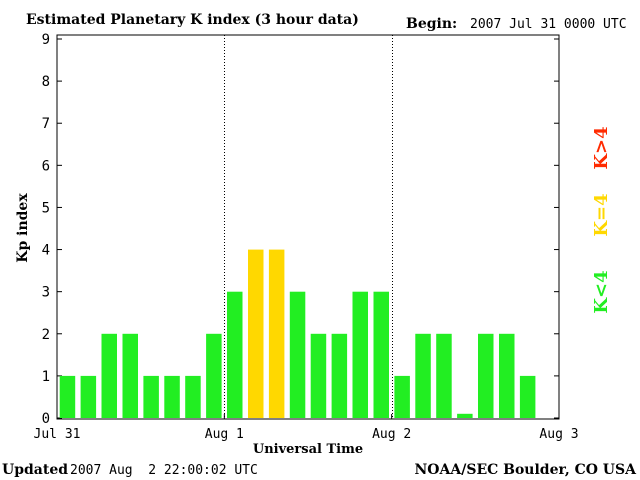 The image size is (640, 480). I want to click on source-credit: NOAA/SEC Boulder, CO USA, so click(526, 470).